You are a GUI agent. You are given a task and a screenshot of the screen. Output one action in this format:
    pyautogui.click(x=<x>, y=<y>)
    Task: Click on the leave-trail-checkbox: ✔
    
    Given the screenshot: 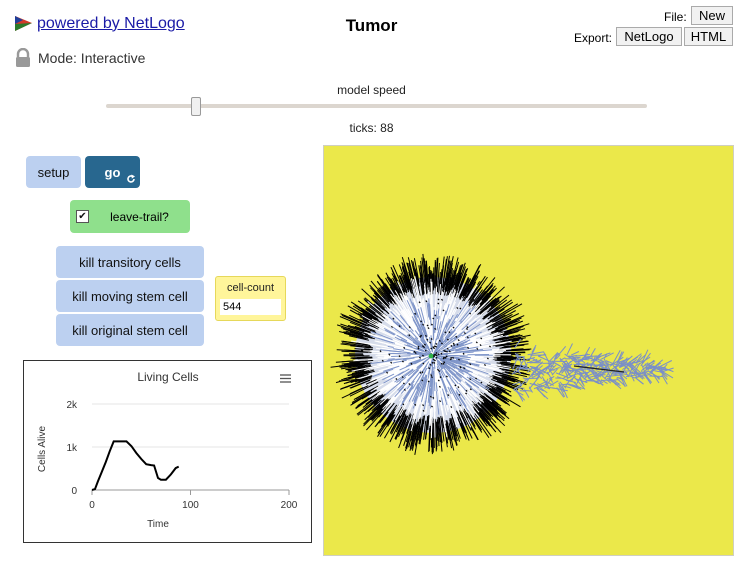 What is the action you would take?
    pyautogui.click(x=82, y=216)
    